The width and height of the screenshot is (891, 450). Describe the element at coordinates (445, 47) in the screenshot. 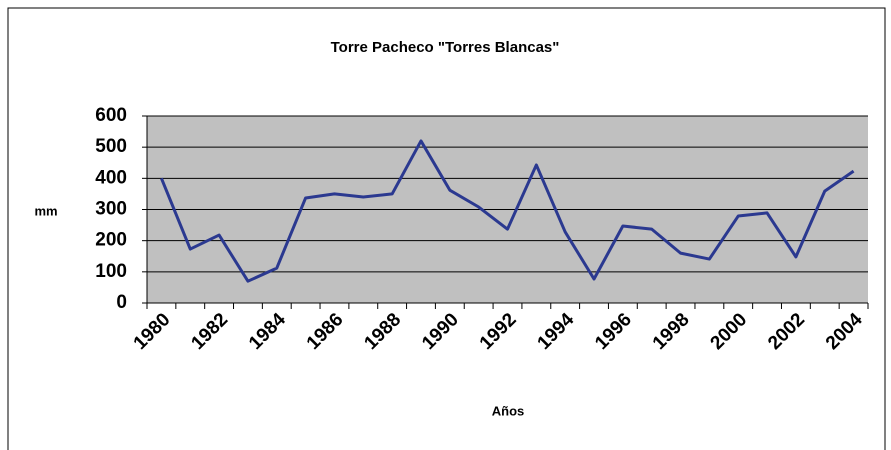

I see `chart-title: Torre Pacheco "Torres Blancas"` at that location.